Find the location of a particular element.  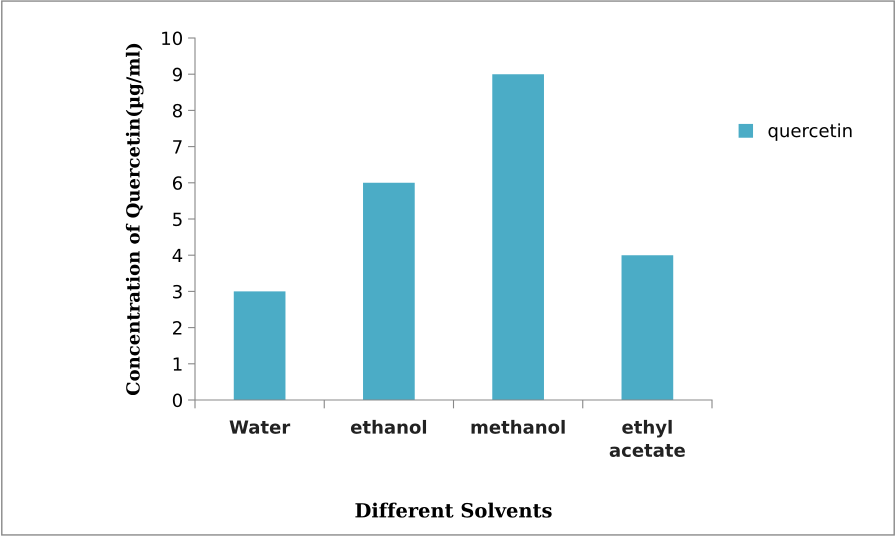

x-tick-label: ethyl acetate is located at coordinates (647, 438).